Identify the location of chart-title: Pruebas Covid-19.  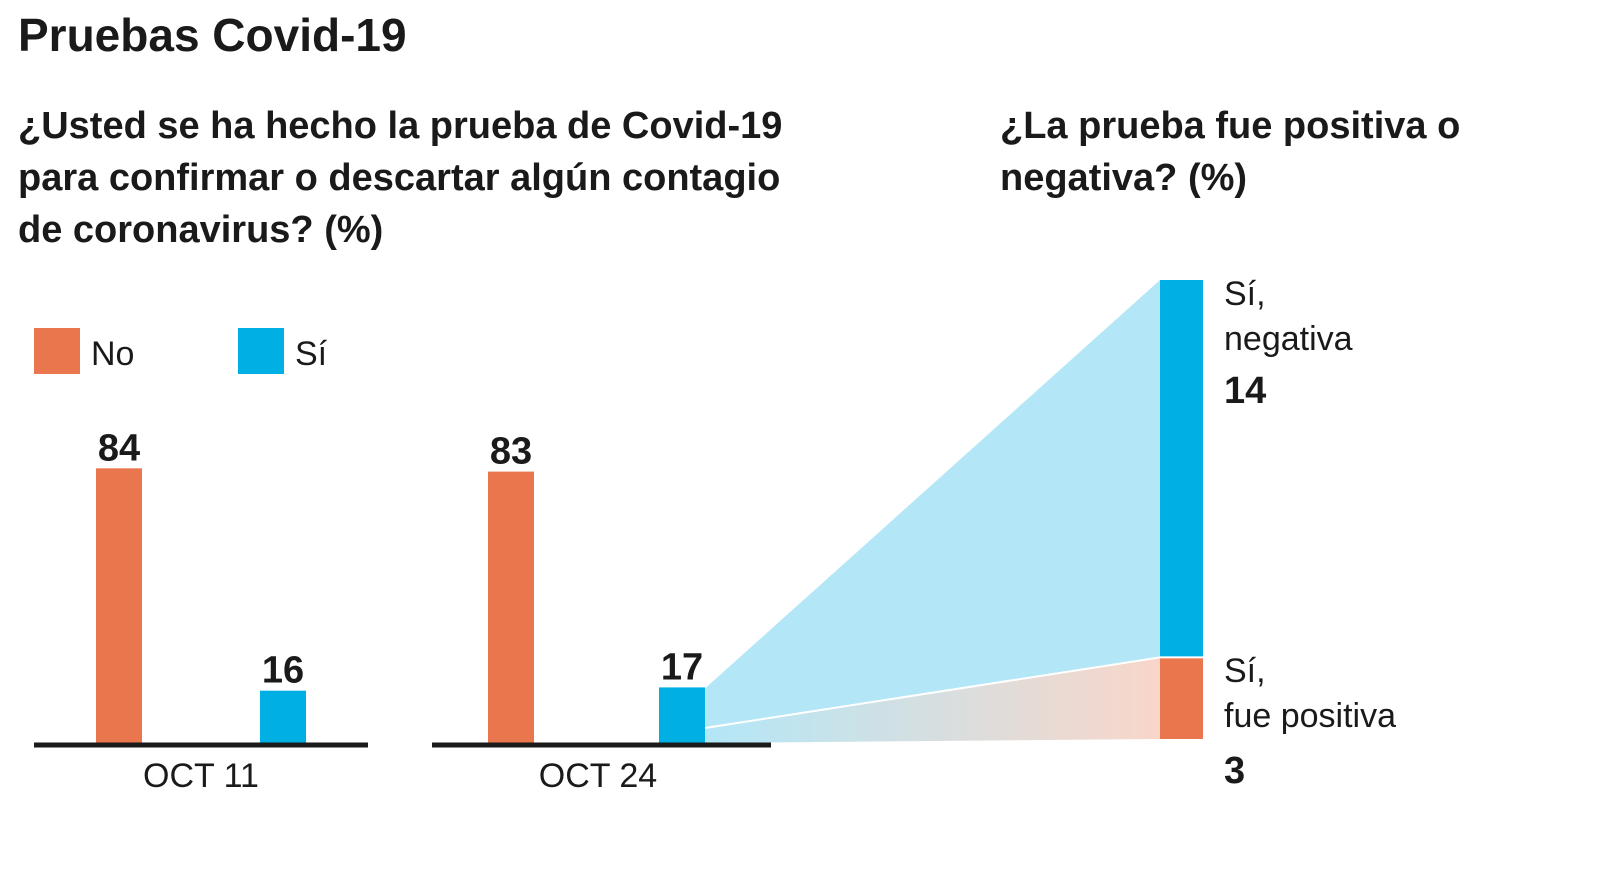
(212, 35).